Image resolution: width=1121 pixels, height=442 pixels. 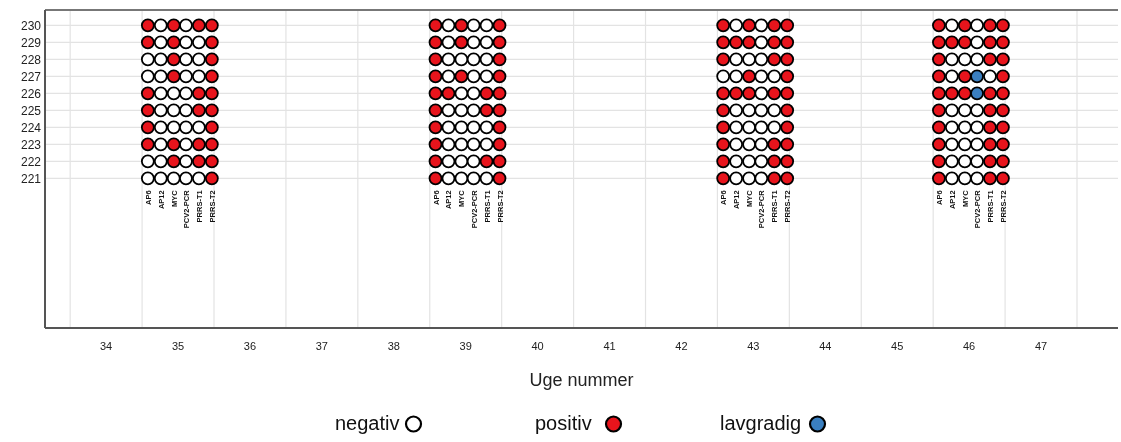 What do you see at coordinates (250, 346) in the screenshot?
I see `x-tick-label: 36` at bounding box center [250, 346].